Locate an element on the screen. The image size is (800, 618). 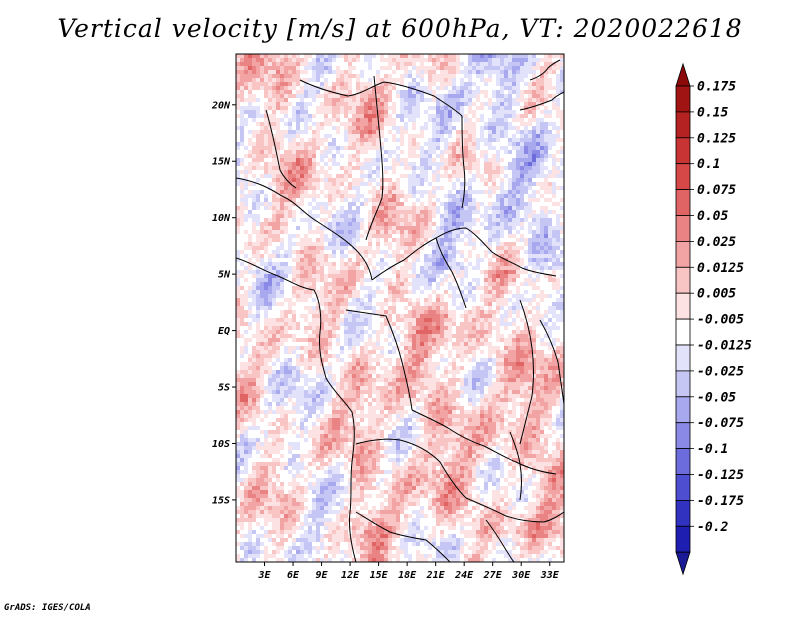
x-tick-label: 30E is located at coordinates (521, 575).